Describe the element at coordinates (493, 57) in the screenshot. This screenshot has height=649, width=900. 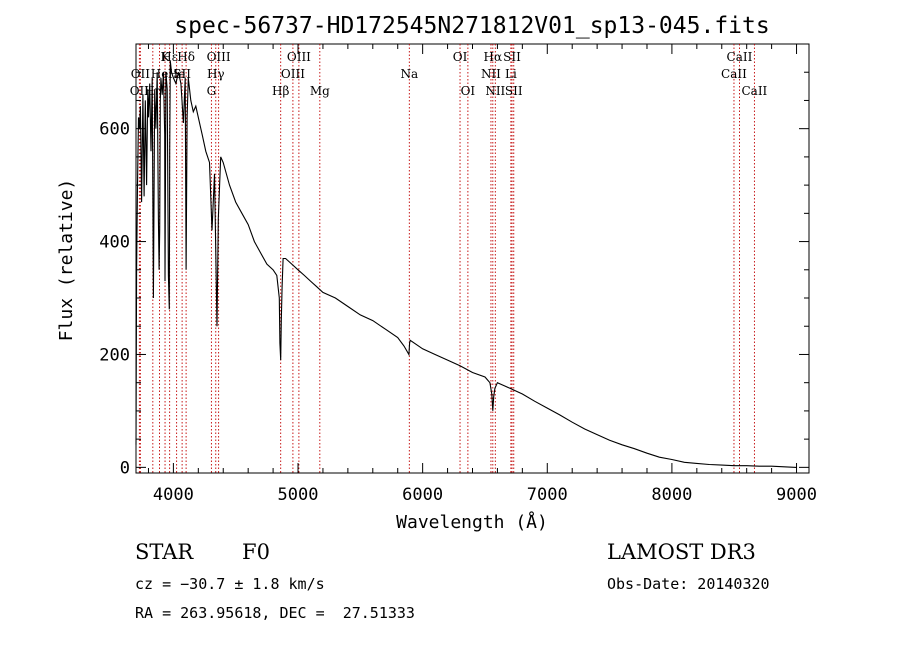
I see `line-label: Hα` at that location.